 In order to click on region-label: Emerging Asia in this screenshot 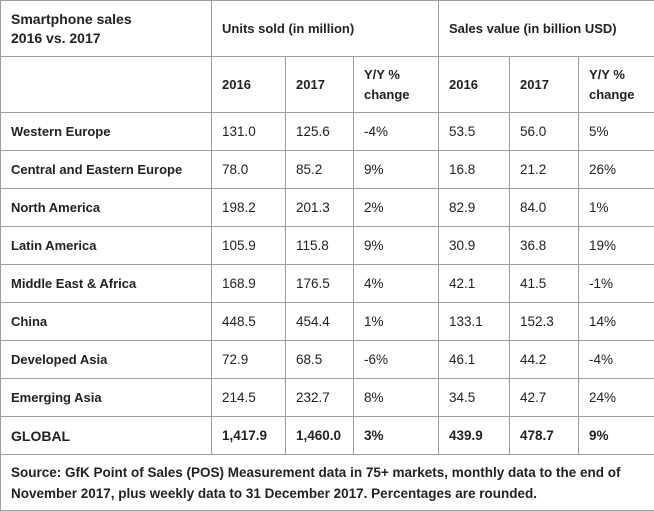, I will do `click(106, 398)`.